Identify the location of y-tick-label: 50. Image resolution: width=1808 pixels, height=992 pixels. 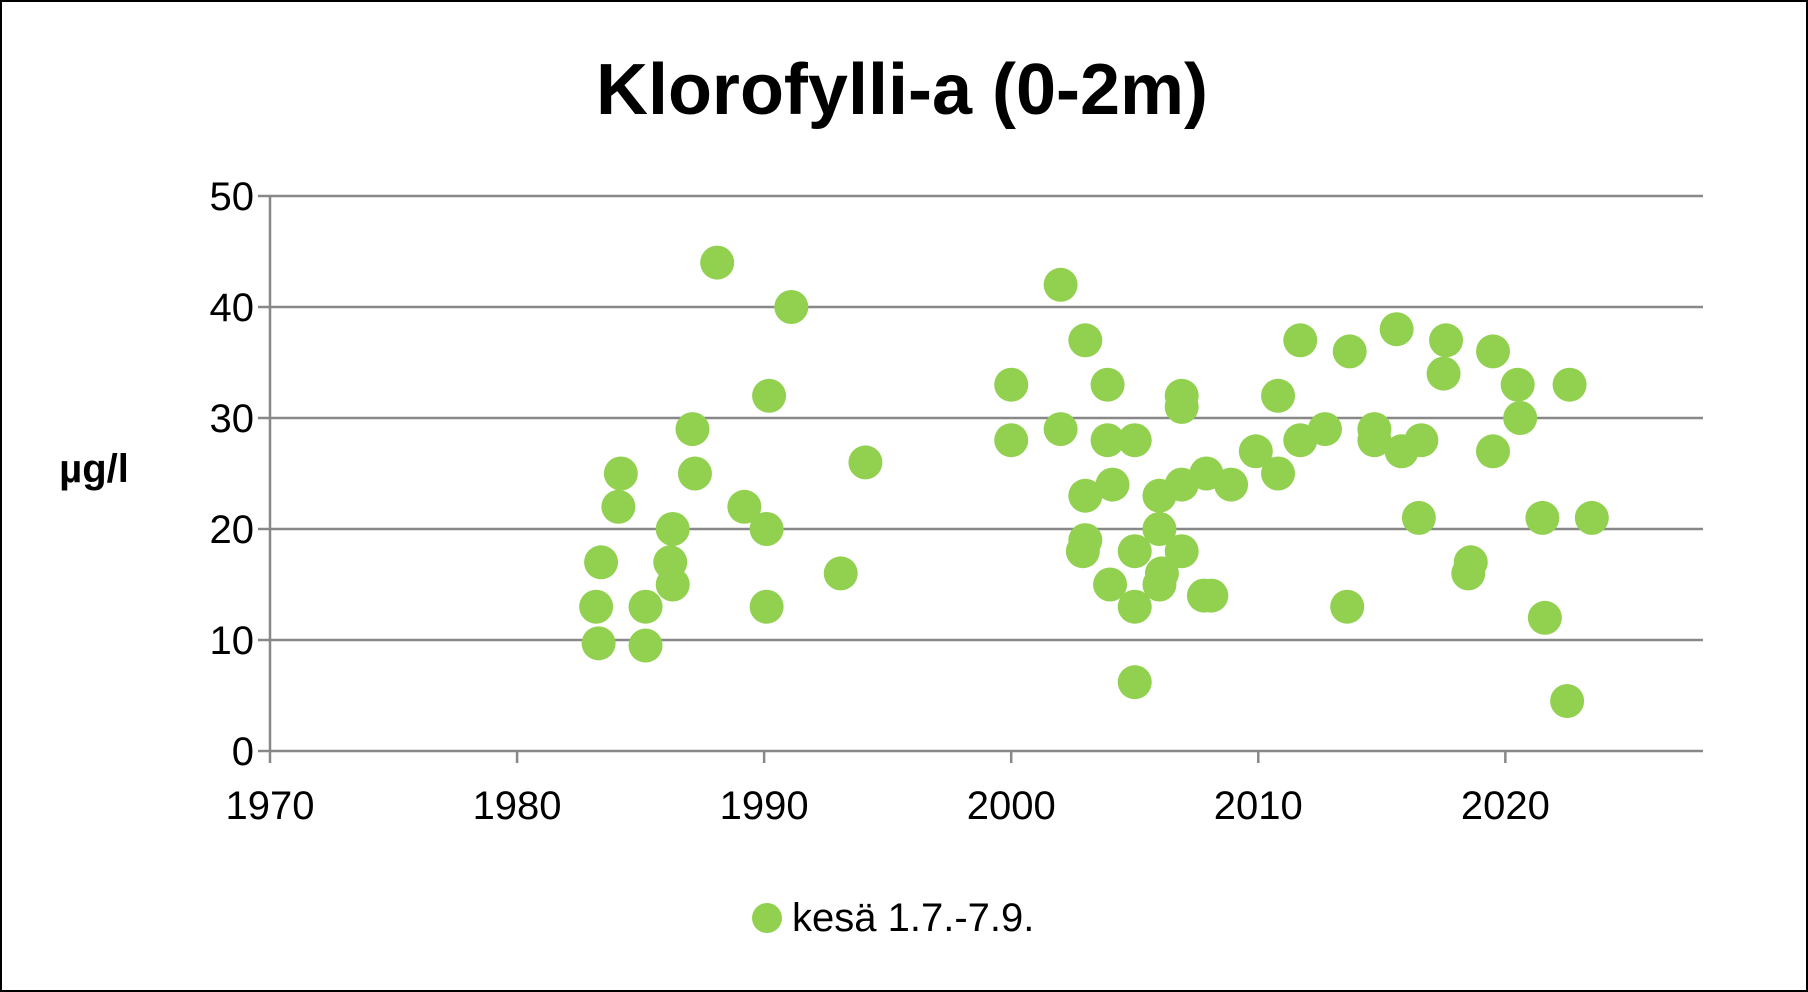
(232, 197).